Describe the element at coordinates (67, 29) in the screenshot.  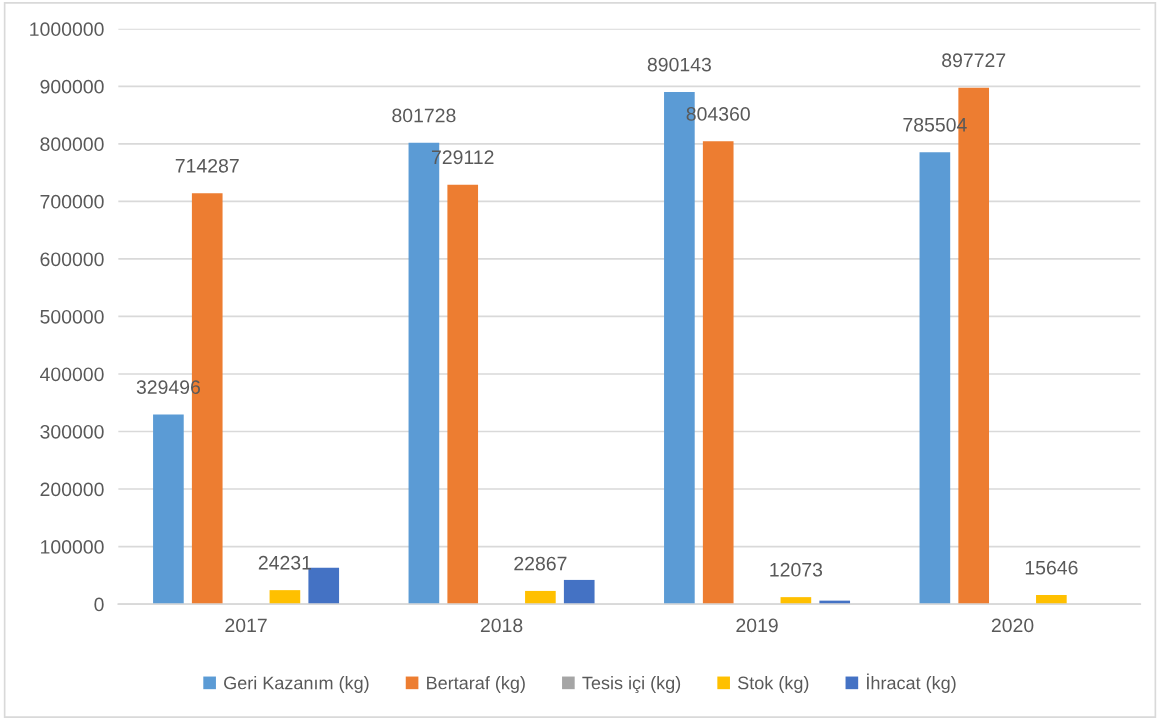
I see `y-tick-label: 1000000` at that location.